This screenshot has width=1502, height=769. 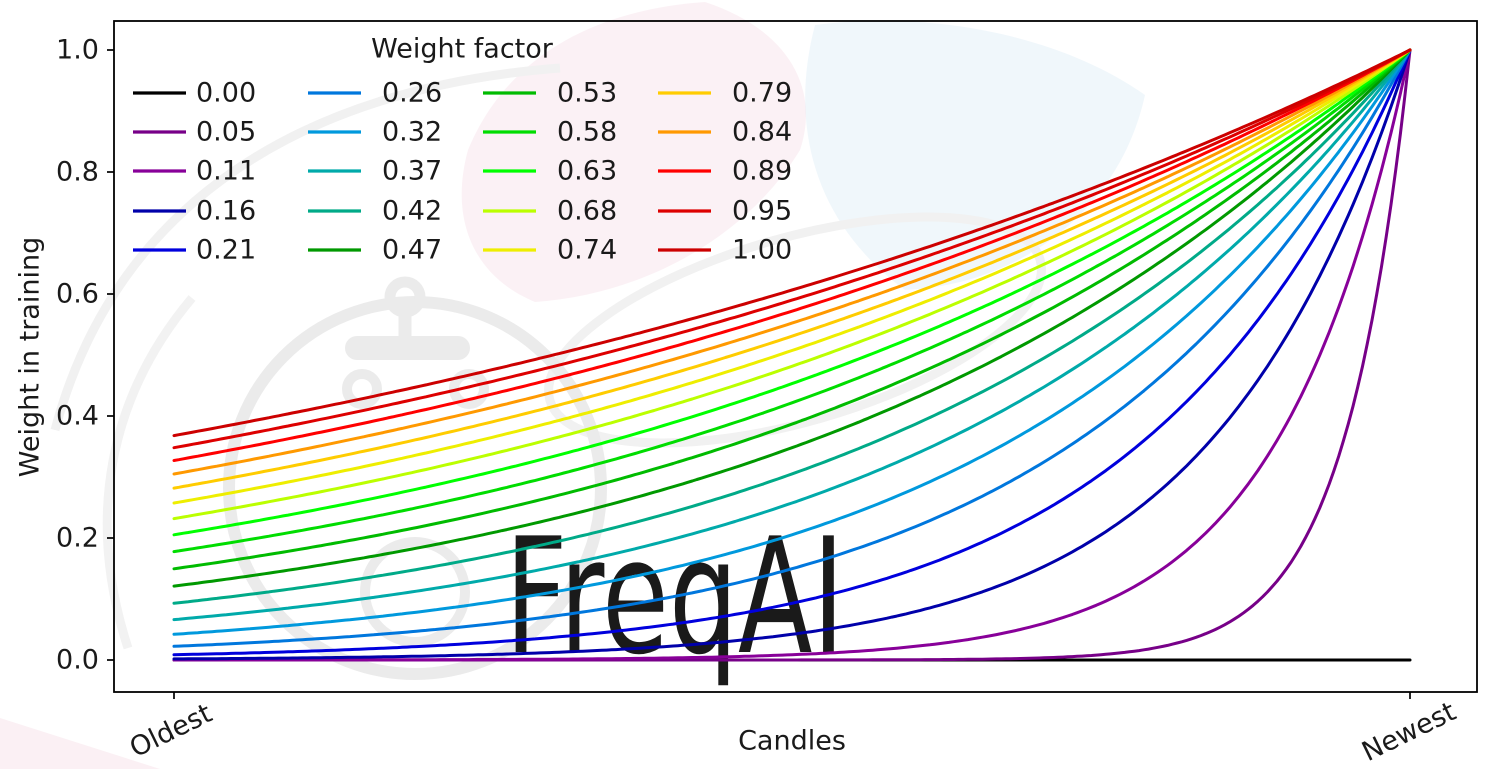 What do you see at coordinates (77, 416) in the screenshot?
I see `y-tick-label: 0.4` at bounding box center [77, 416].